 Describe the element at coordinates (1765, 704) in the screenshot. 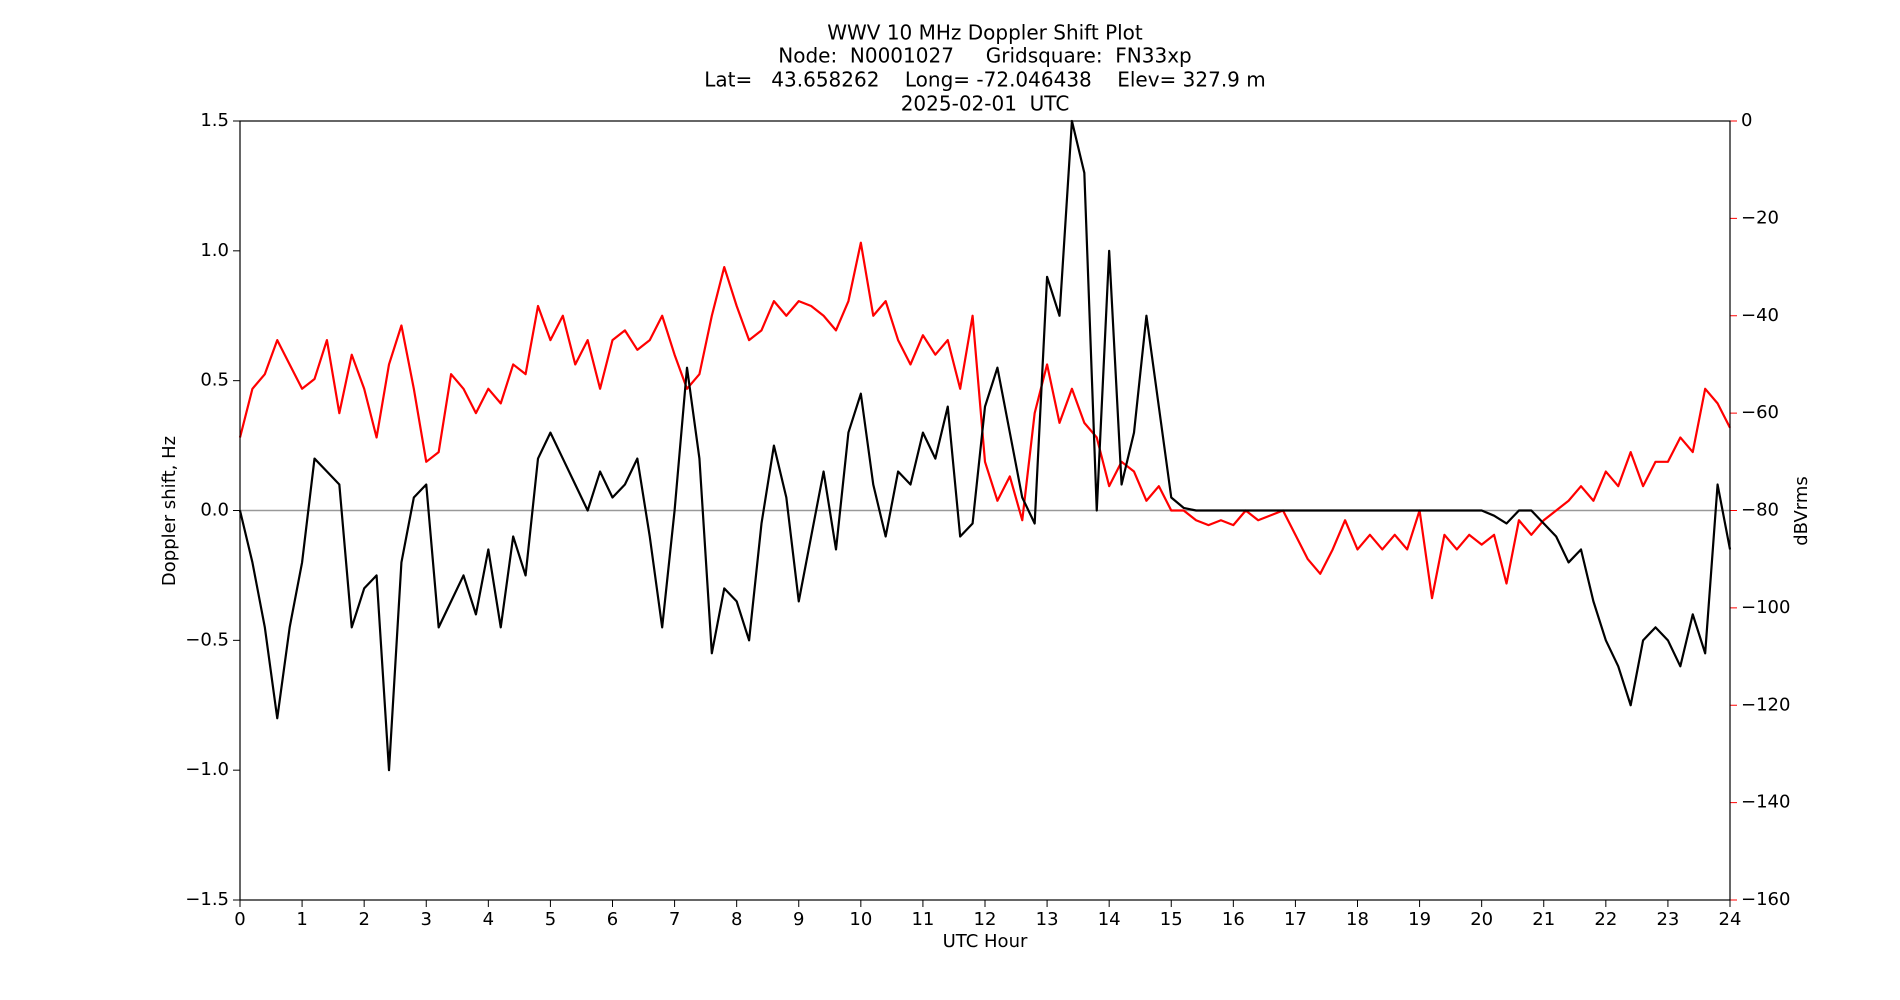

I see `y2-tick-label: −120` at that location.